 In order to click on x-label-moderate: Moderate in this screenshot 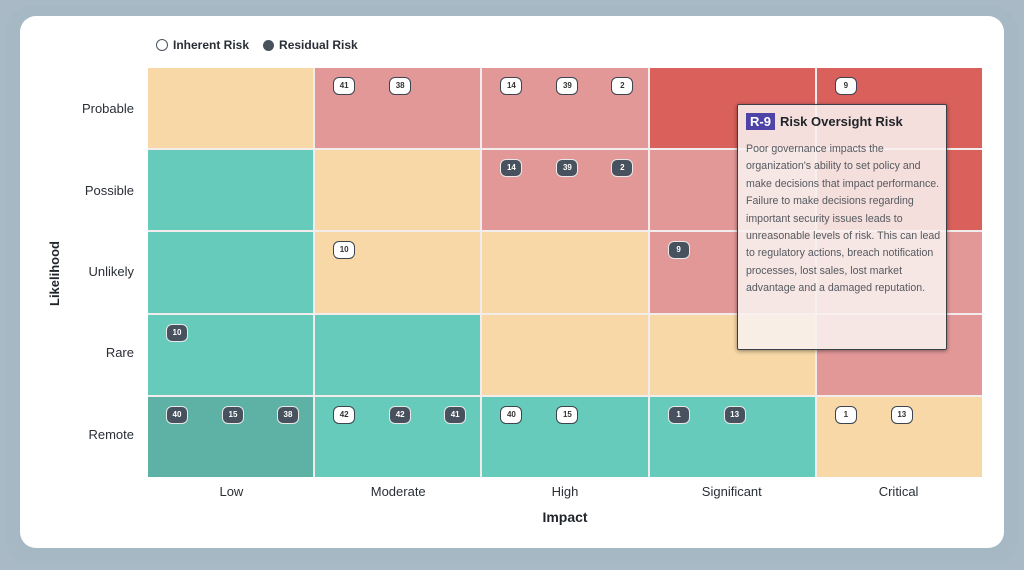, I will do `click(398, 491)`.